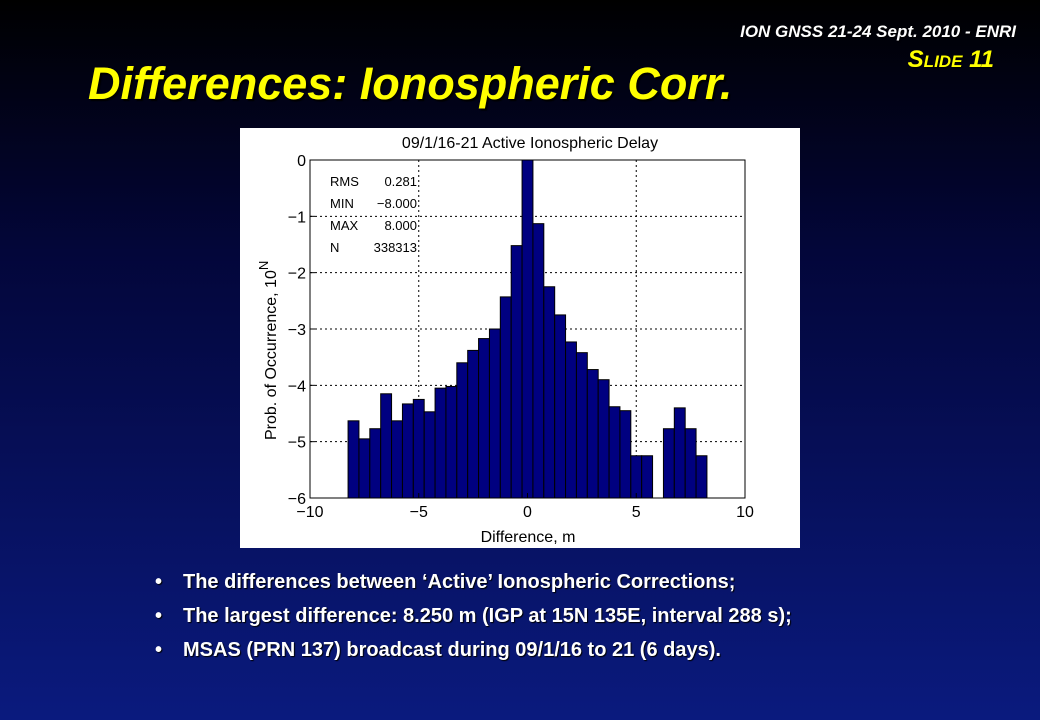 The width and height of the screenshot is (1040, 720). Describe the element at coordinates (297, 330) in the screenshot. I see `y-tick-label: −3` at that location.